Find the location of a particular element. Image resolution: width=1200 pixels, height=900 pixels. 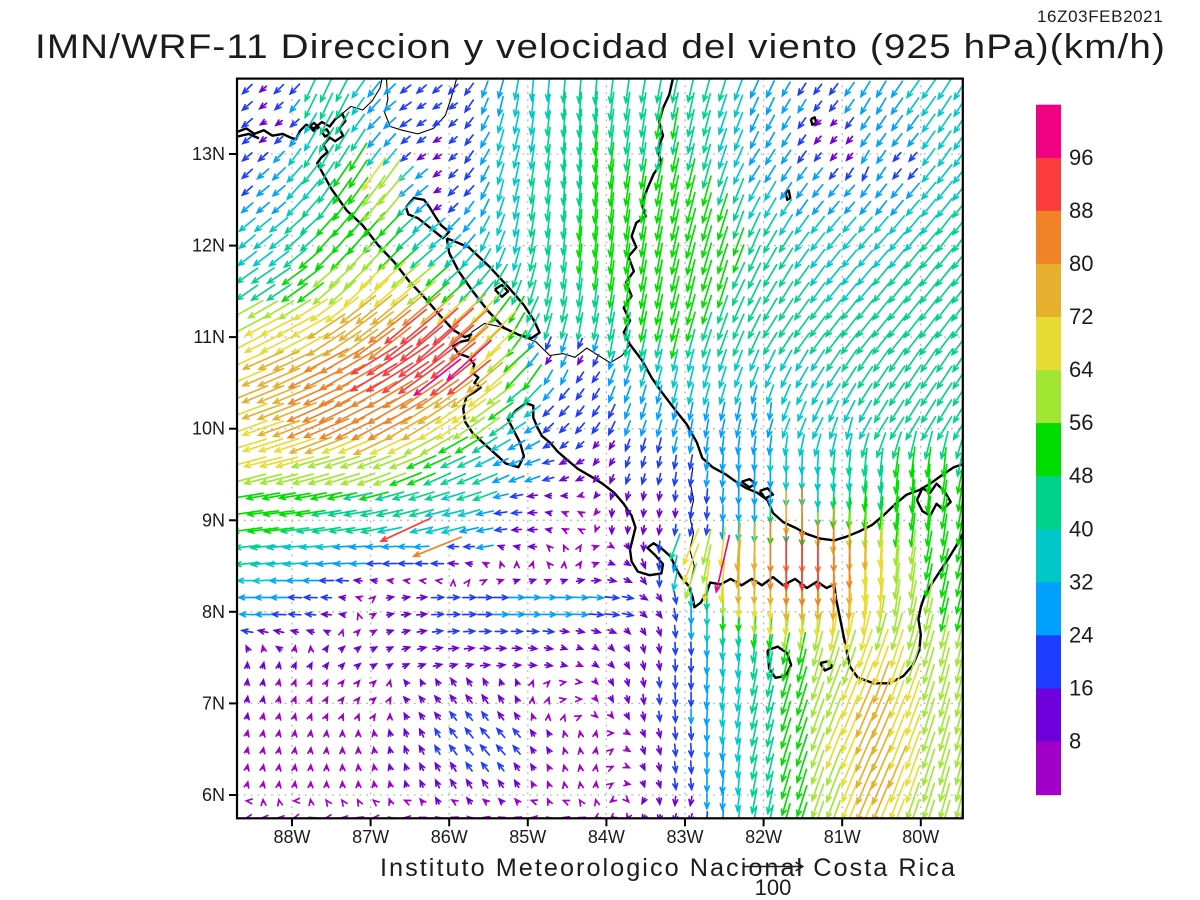

svg-text: 9N is located at coordinates (213, 520).